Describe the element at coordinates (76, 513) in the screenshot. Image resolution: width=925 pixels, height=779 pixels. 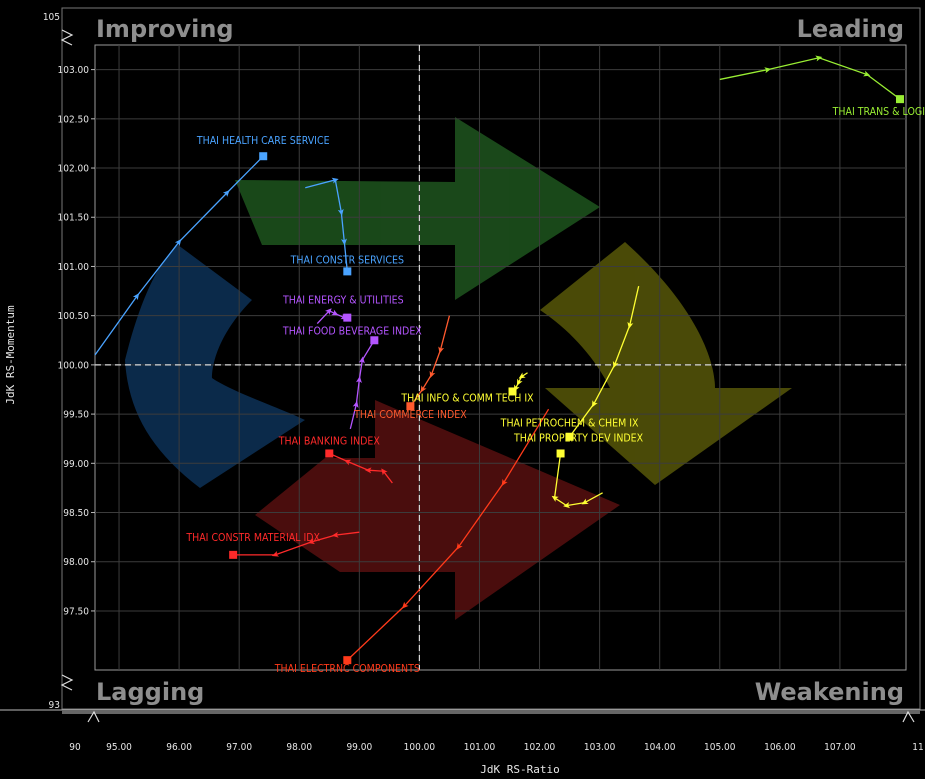
I see `y-tick-label: 98.50` at that location.